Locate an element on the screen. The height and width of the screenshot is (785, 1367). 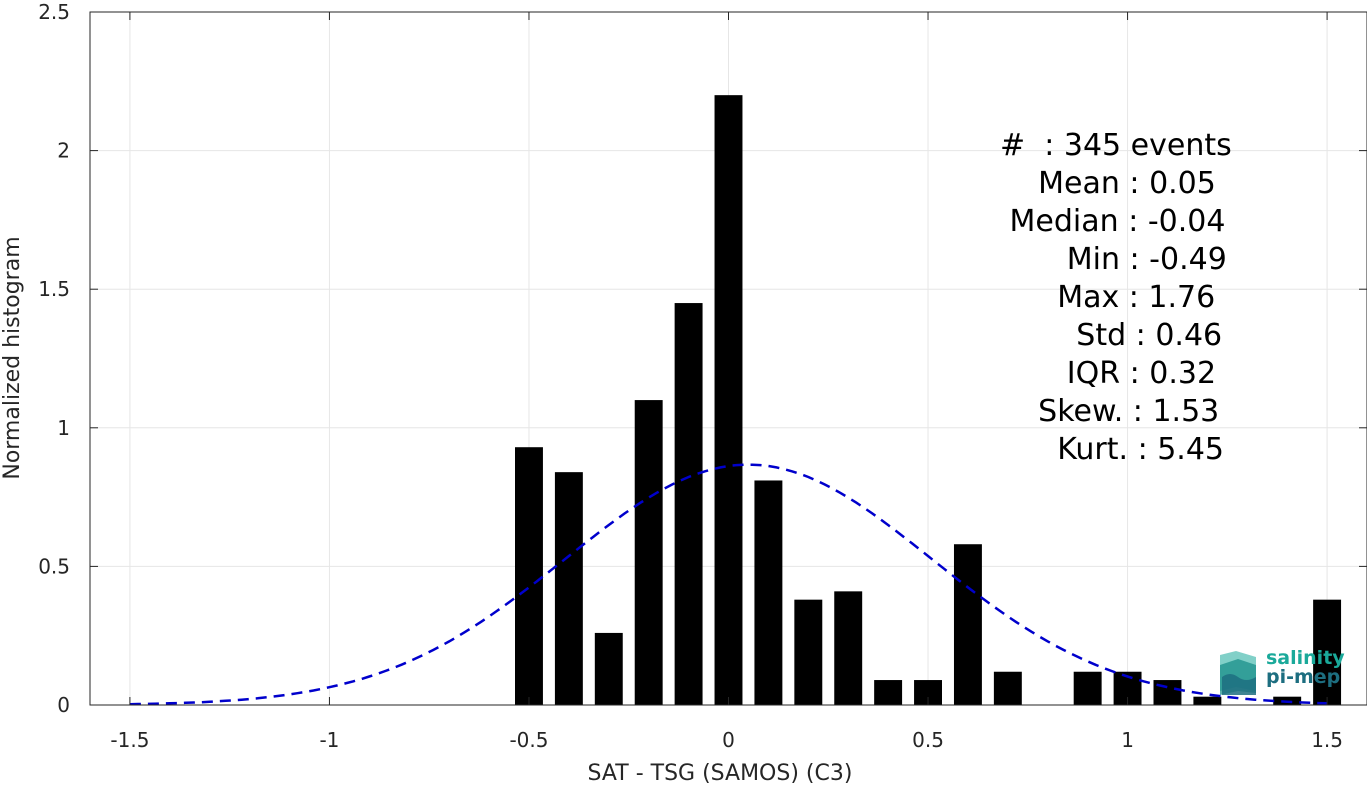
stat-skew: Skew. : 1.53 is located at coordinates (1110, 411).